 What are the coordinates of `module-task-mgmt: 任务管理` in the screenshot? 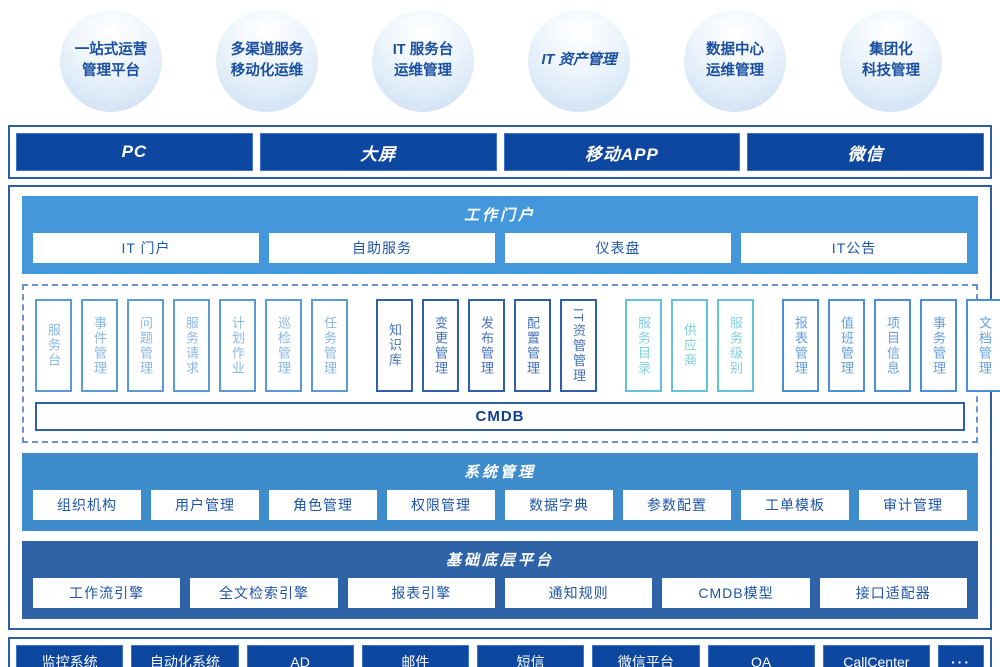 It's located at (329, 345).